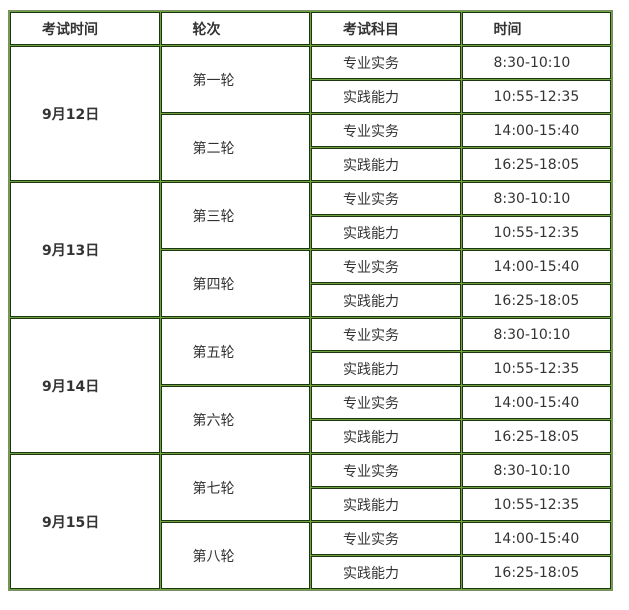 The height and width of the screenshot is (610, 629). Describe the element at coordinates (235, 487) in the screenshot. I see `round-cell: 第七轮` at that location.